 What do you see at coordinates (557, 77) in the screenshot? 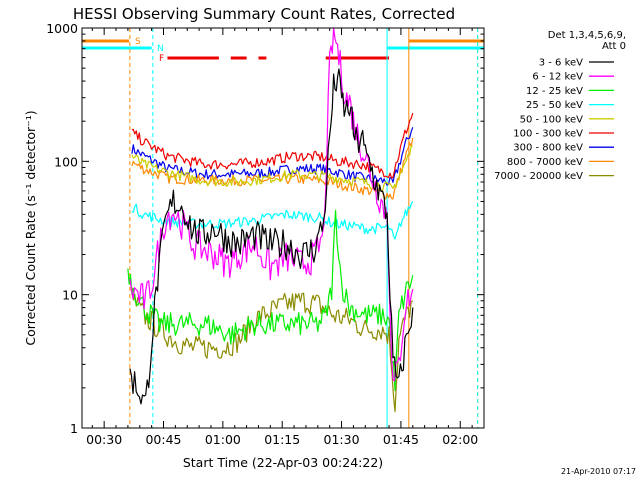
I see `legend-label-6-12-kev: 6 - 12 keV` at bounding box center [557, 77].